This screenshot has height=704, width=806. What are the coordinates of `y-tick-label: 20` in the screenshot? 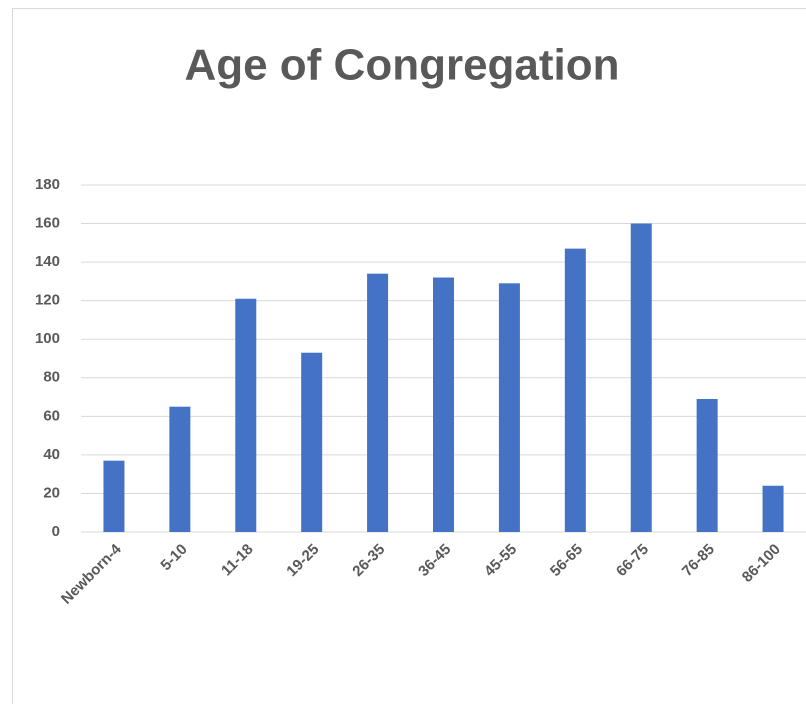 It's located at (51, 492).